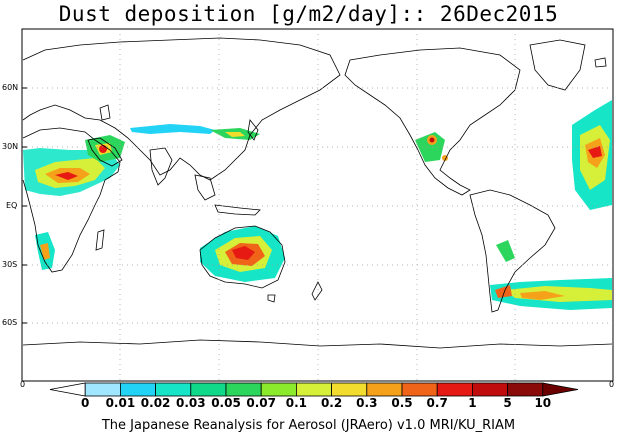  What do you see at coordinates (190, 403) in the screenshot?
I see `colorbar-label: 0.03` at bounding box center [190, 403].